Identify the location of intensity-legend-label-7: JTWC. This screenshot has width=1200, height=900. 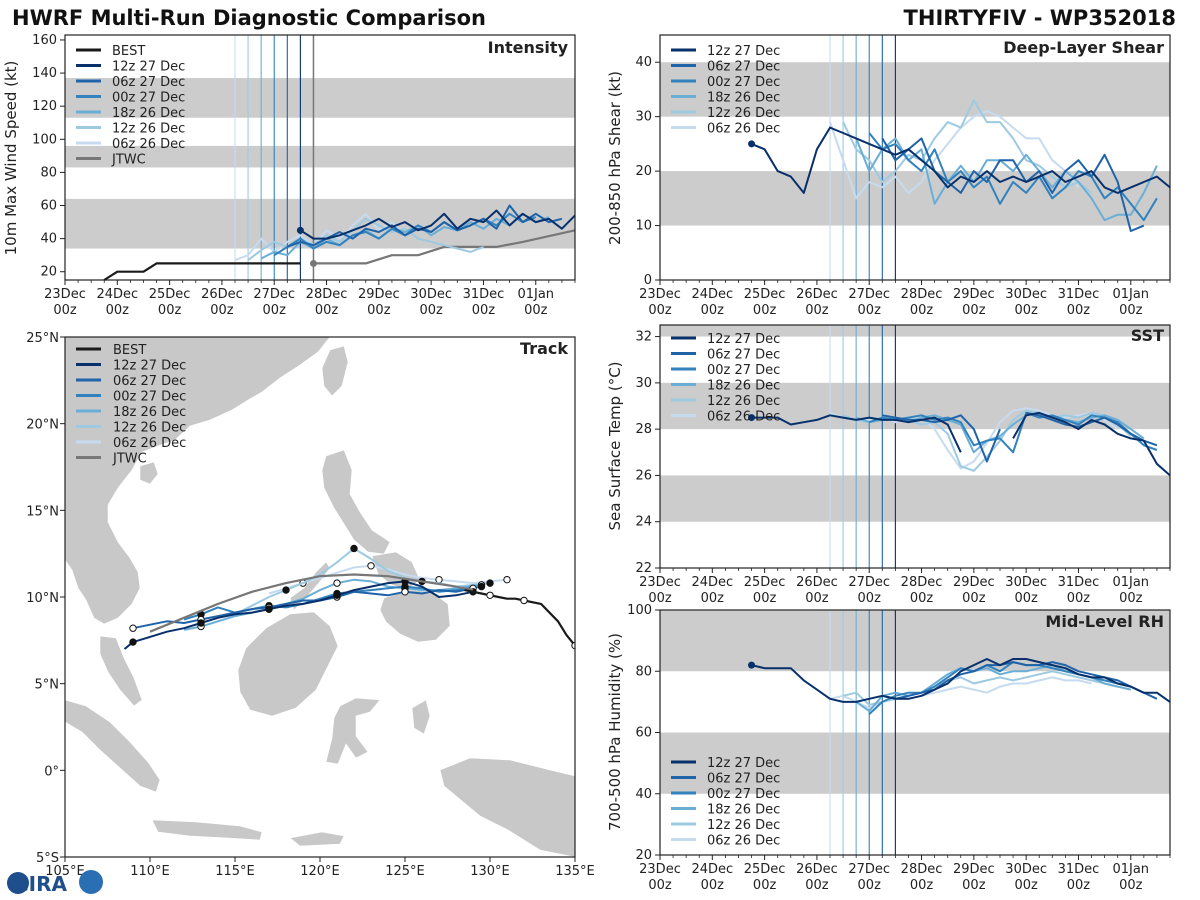
(128, 160).